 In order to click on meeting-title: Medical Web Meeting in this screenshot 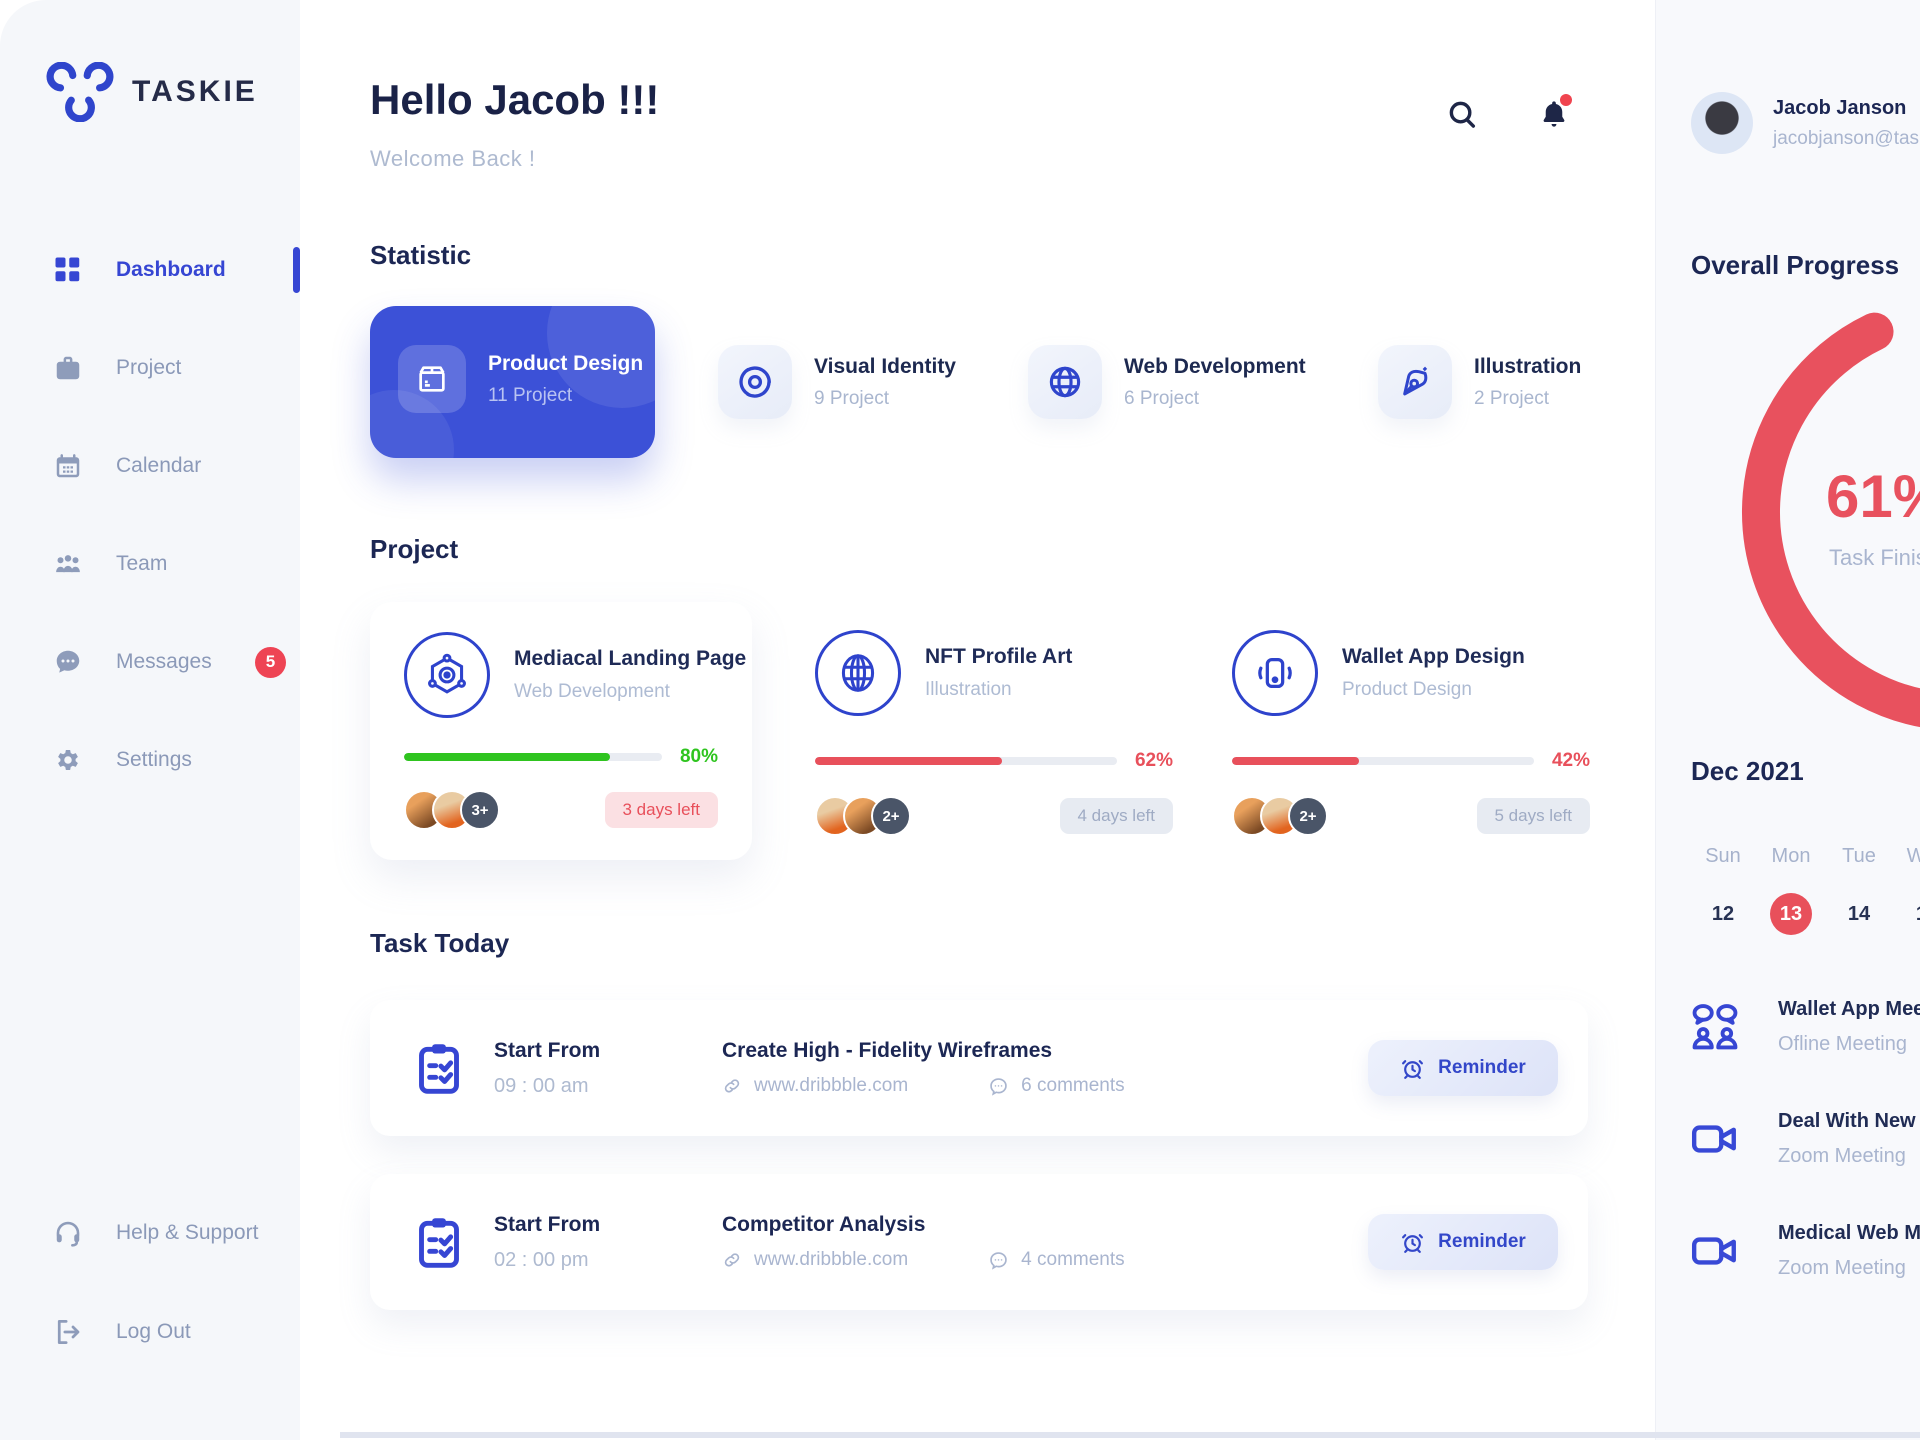, I will do `click(1849, 1233)`.